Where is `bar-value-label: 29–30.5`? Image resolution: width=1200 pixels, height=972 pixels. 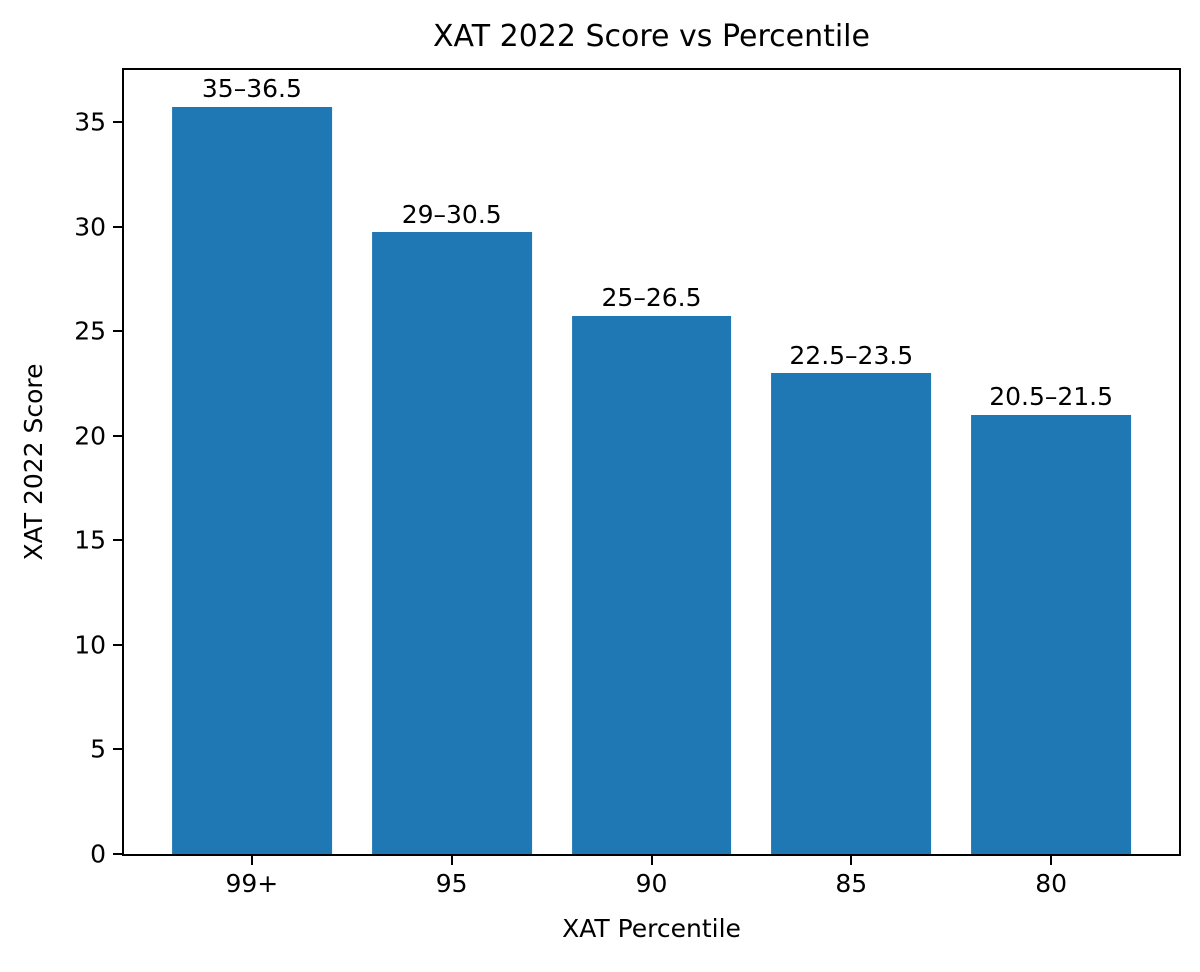 bar-value-label: 29–30.5 is located at coordinates (451, 214).